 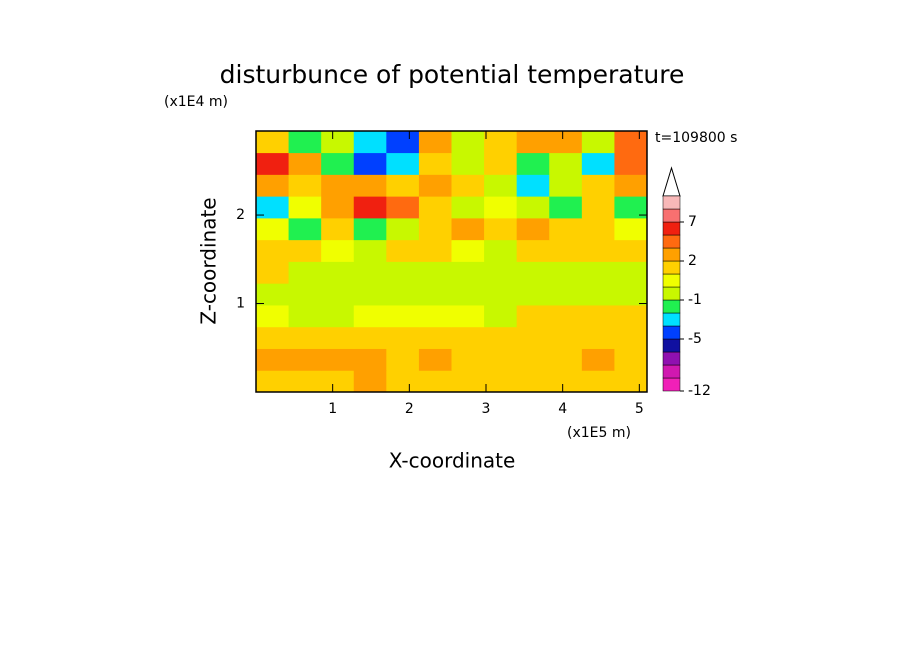 What do you see at coordinates (332, 409) in the screenshot?
I see `x-tick-label: 1` at bounding box center [332, 409].